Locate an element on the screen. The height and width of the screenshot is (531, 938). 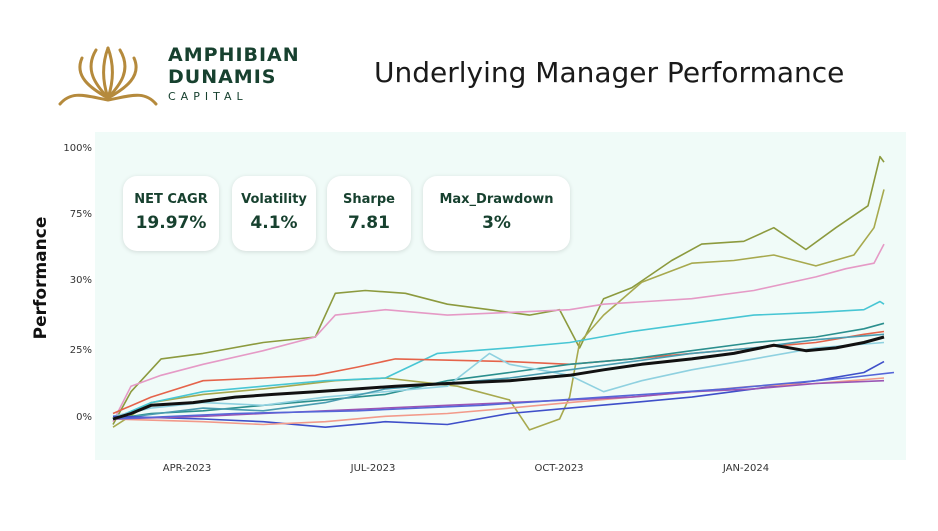
stat-card-net-cagr: NET CAGR 19.97% is located at coordinates (171, 213).